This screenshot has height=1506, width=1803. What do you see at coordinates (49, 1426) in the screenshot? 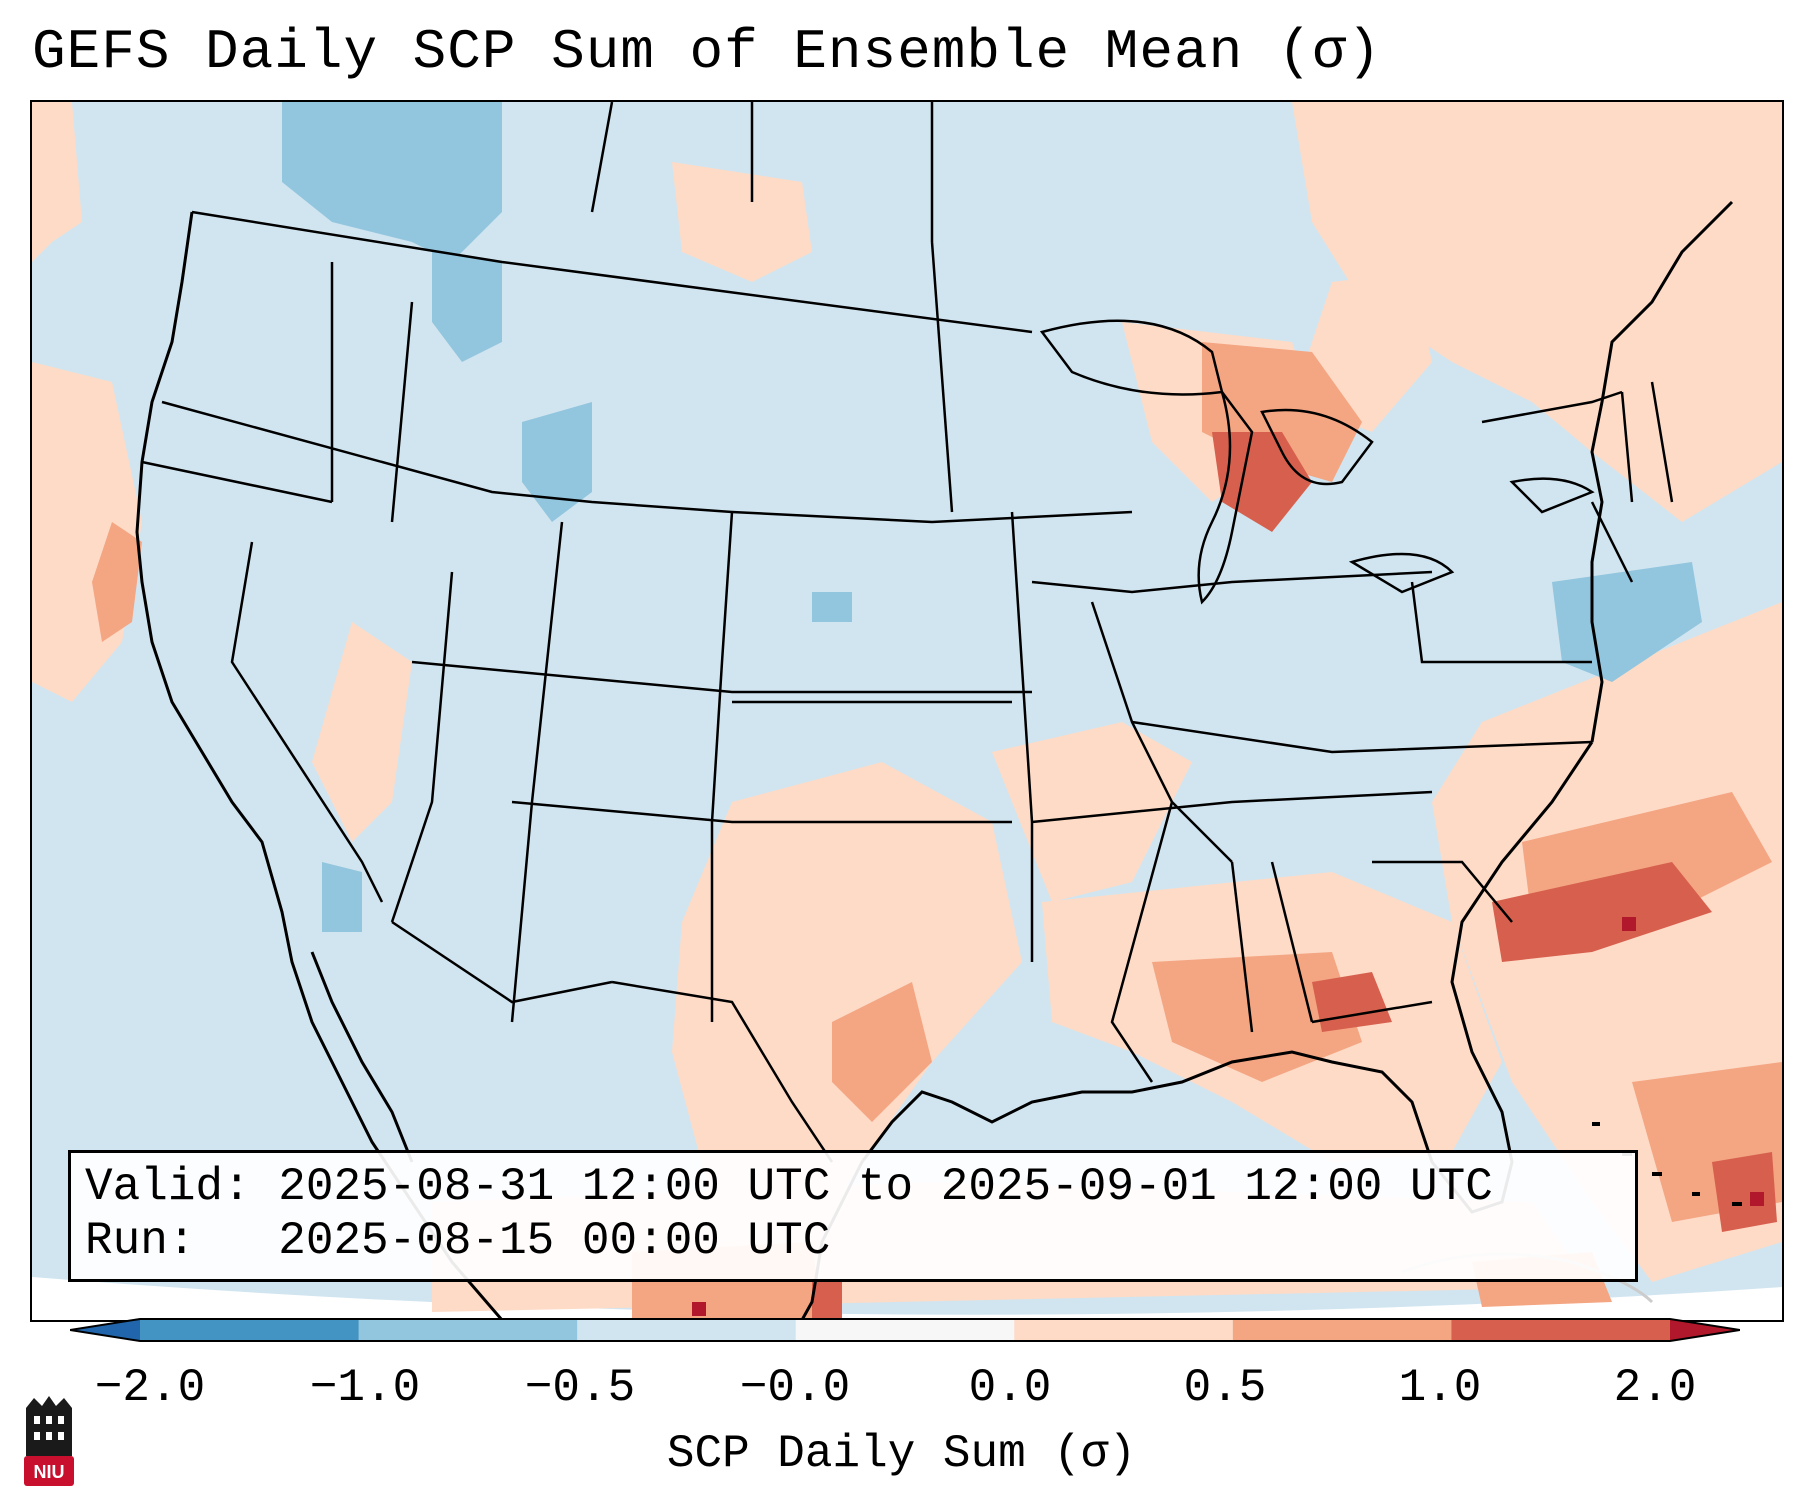
I see `logo-tower-icon` at bounding box center [49, 1426].